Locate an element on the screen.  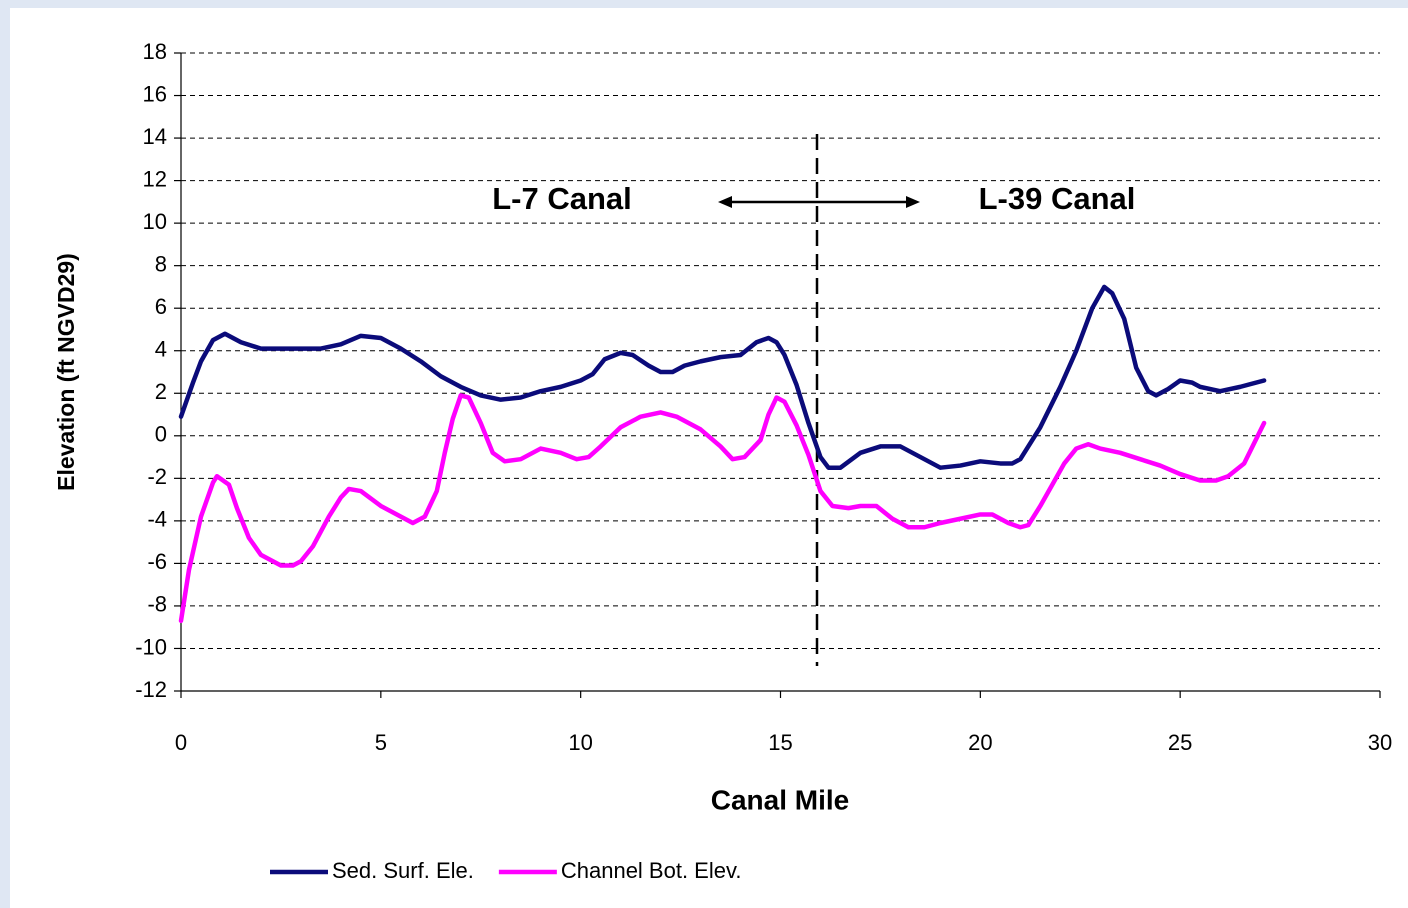
y-tick-label: -2 is located at coordinates (157, 476).